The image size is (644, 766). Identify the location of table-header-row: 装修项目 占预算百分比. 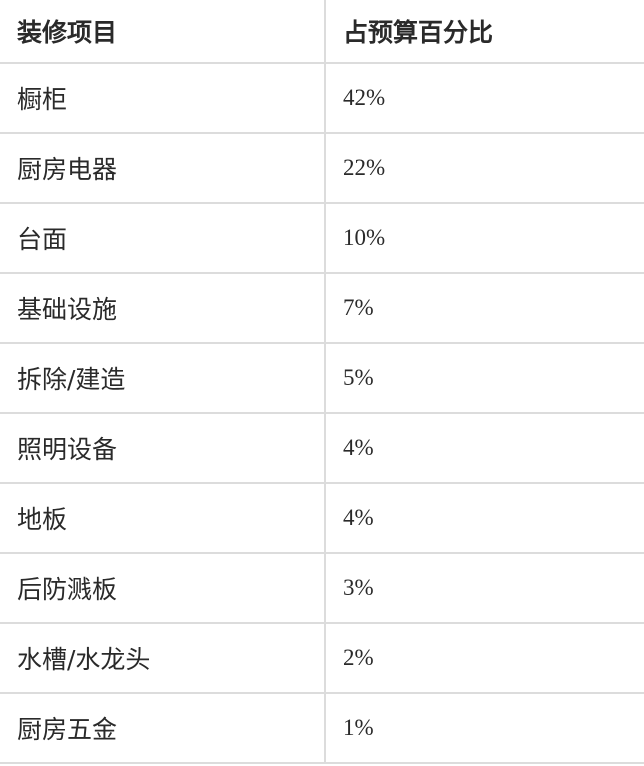
(322, 32).